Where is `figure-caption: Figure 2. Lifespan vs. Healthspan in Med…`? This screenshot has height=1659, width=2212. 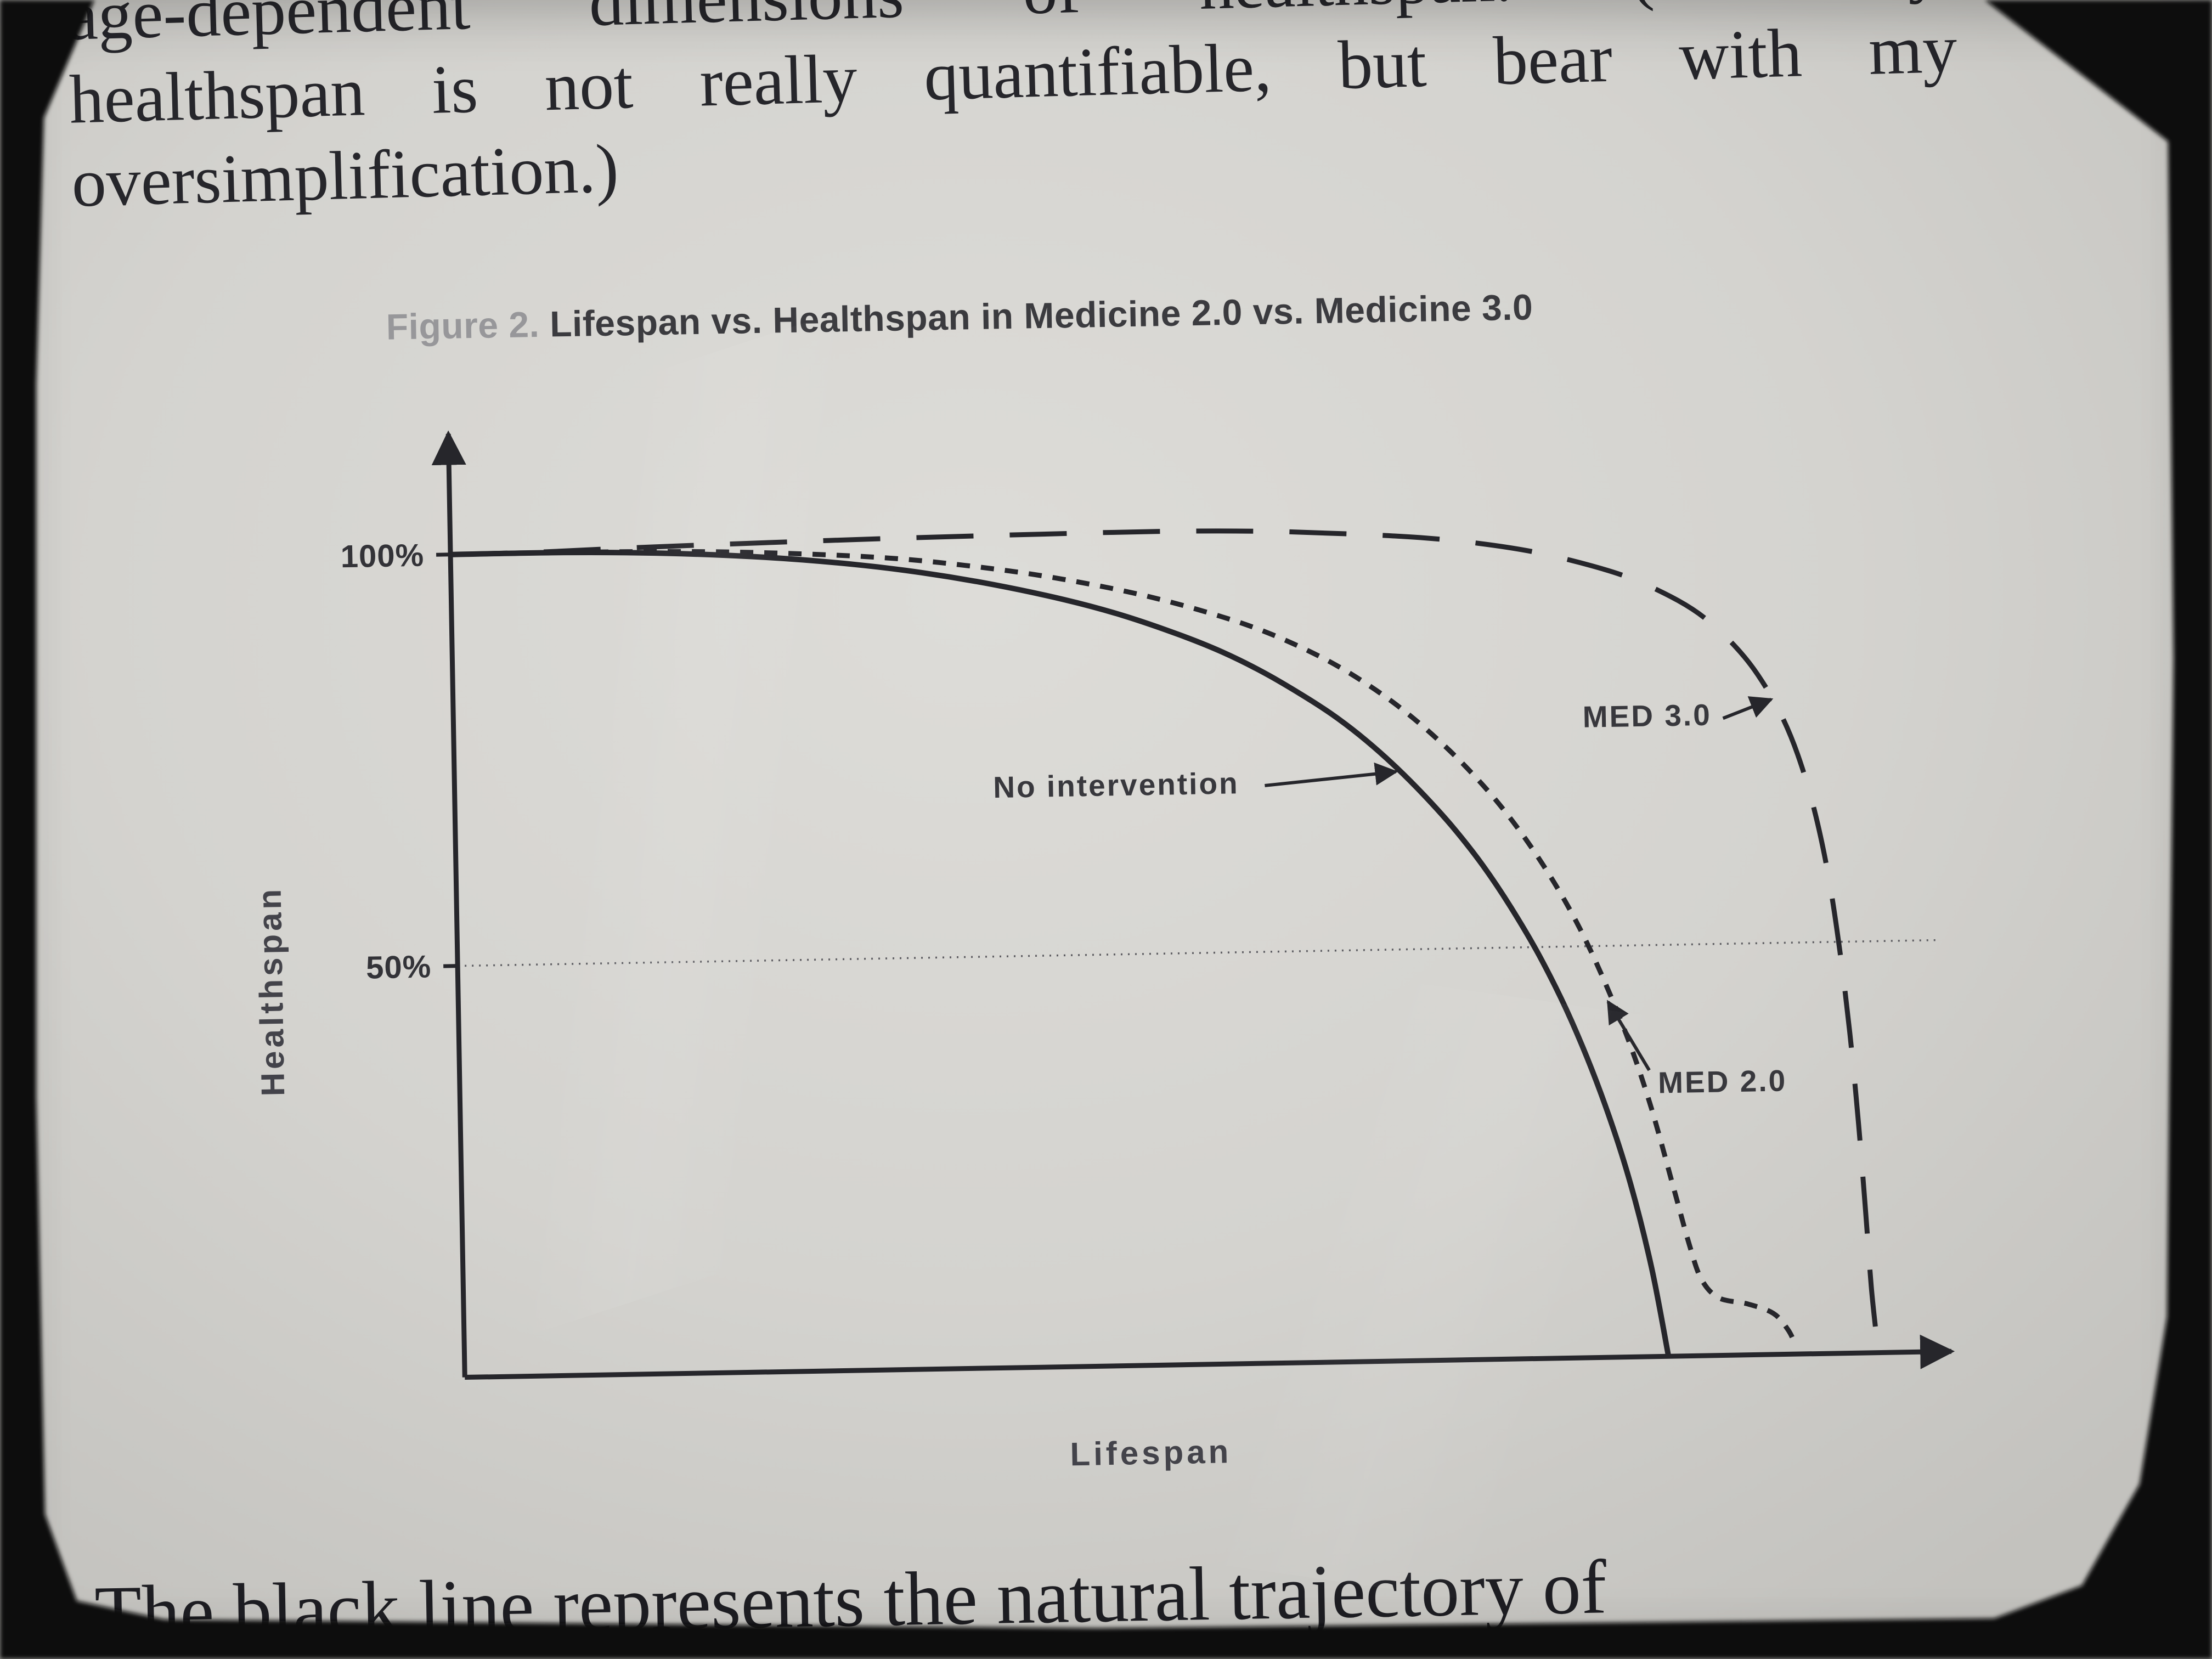
figure-caption: Figure 2. Lifespan vs. Healthspan in Med… is located at coordinates (959, 316).